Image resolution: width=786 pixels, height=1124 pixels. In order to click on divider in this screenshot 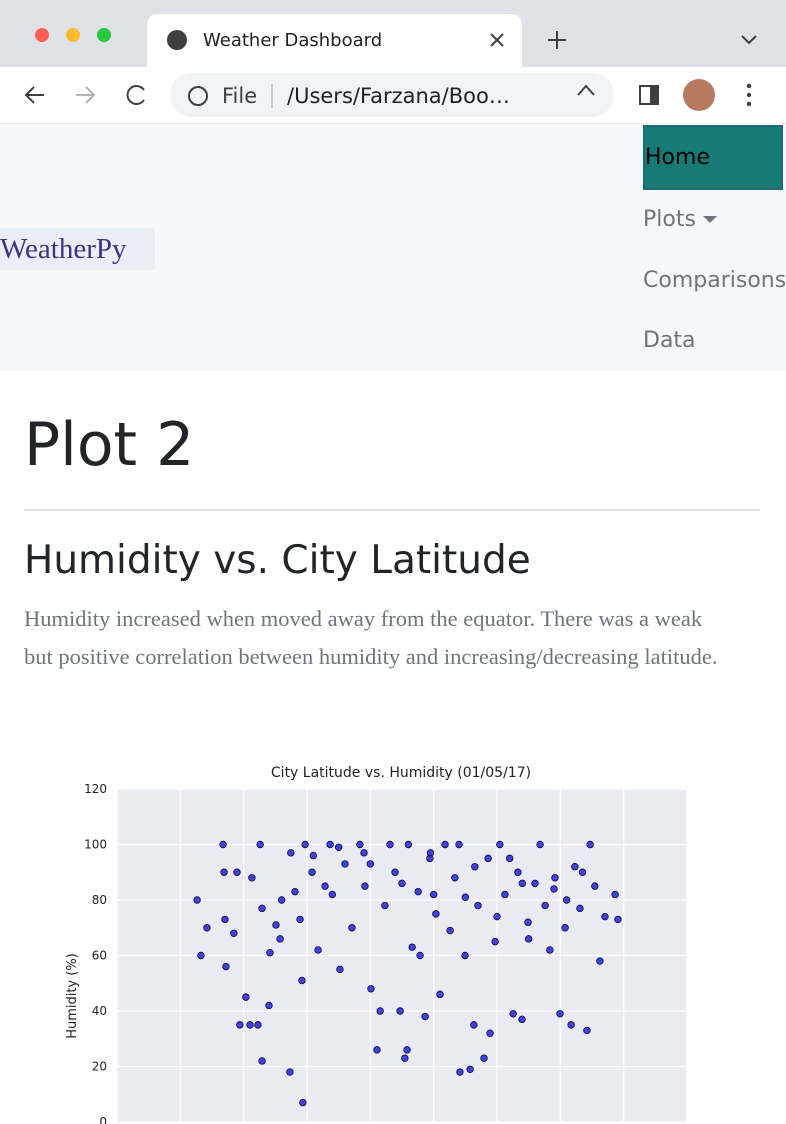, I will do `click(392, 510)`.